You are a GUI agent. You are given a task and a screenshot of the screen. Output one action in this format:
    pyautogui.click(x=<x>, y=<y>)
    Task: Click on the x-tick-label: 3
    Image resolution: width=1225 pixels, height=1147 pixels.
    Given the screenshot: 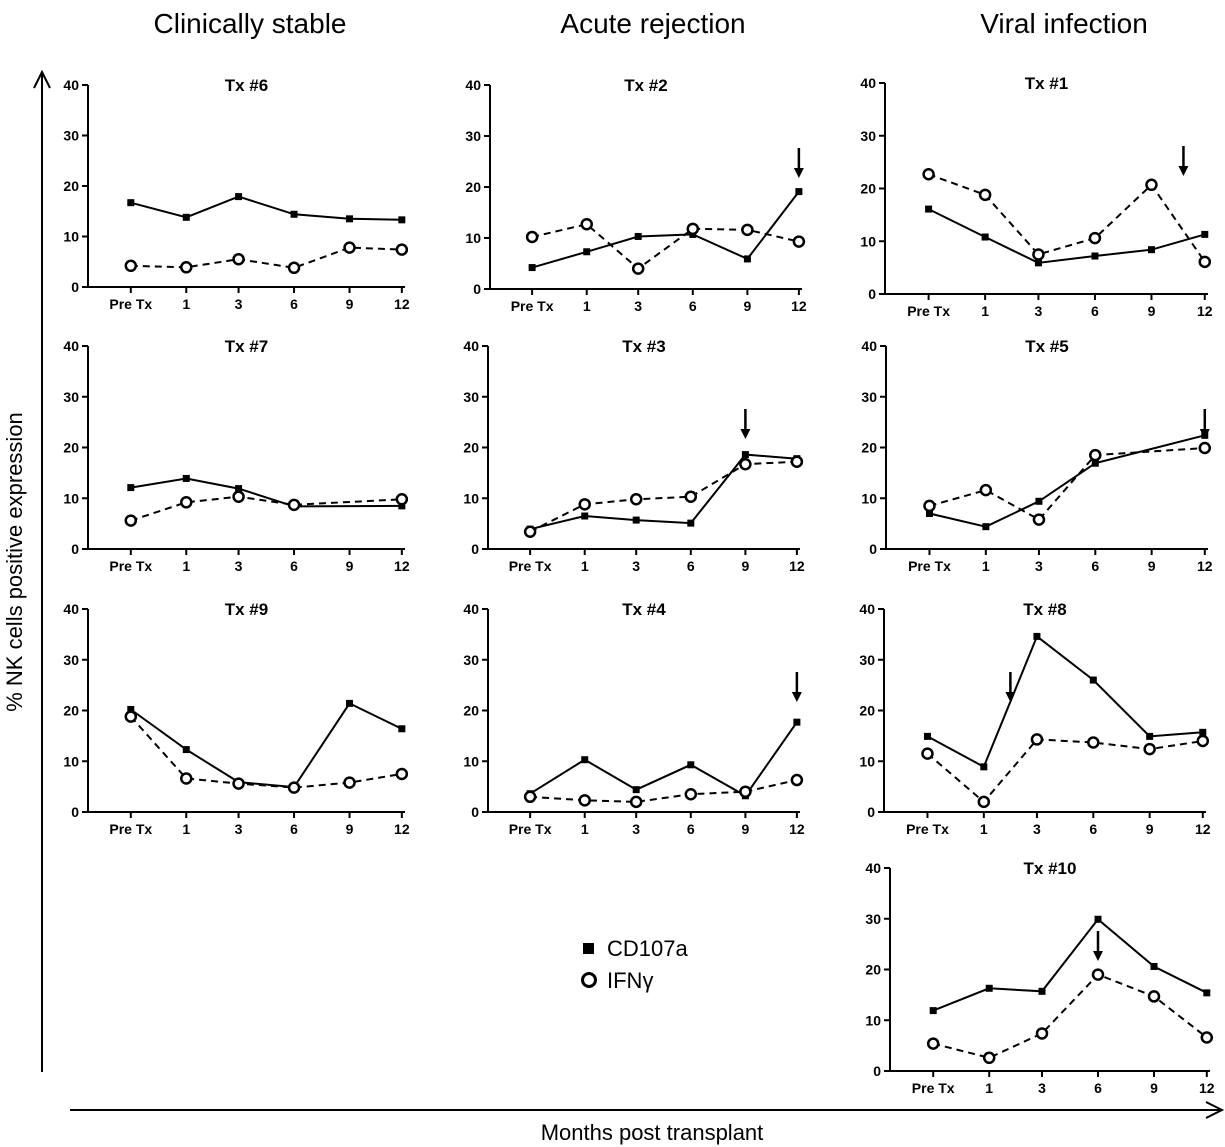 What is the action you would take?
    pyautogui.click(x=636, y=566)
    